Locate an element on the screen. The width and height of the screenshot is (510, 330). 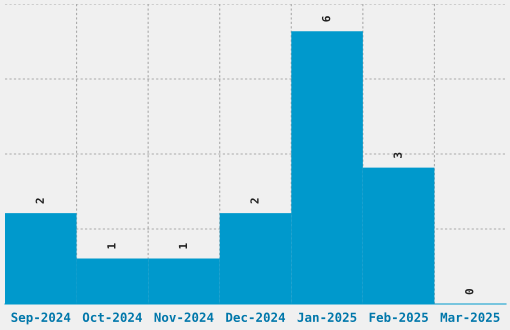
x-tick-label: Feb-2025 is located at coordinates (399, 317).